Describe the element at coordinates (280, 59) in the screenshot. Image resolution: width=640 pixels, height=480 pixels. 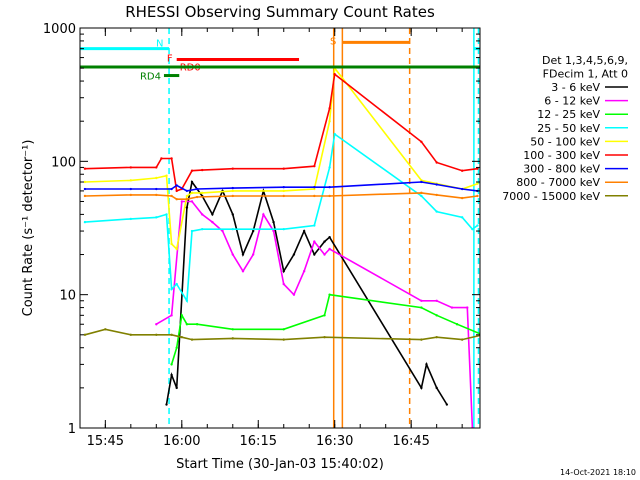
I see `annotation-bars: NFRD0RD4S` at that location.